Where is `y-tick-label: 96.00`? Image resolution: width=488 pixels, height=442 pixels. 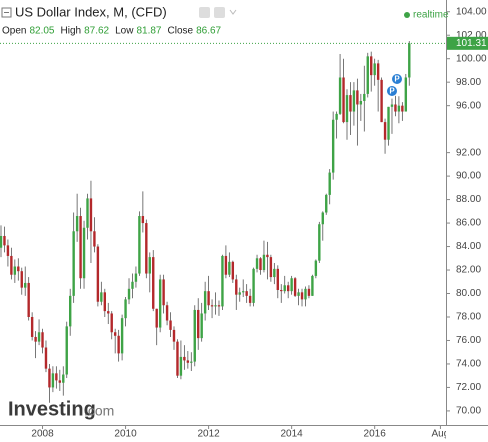 y-tick-label: 96.00 is located at coordinates (468, 105).